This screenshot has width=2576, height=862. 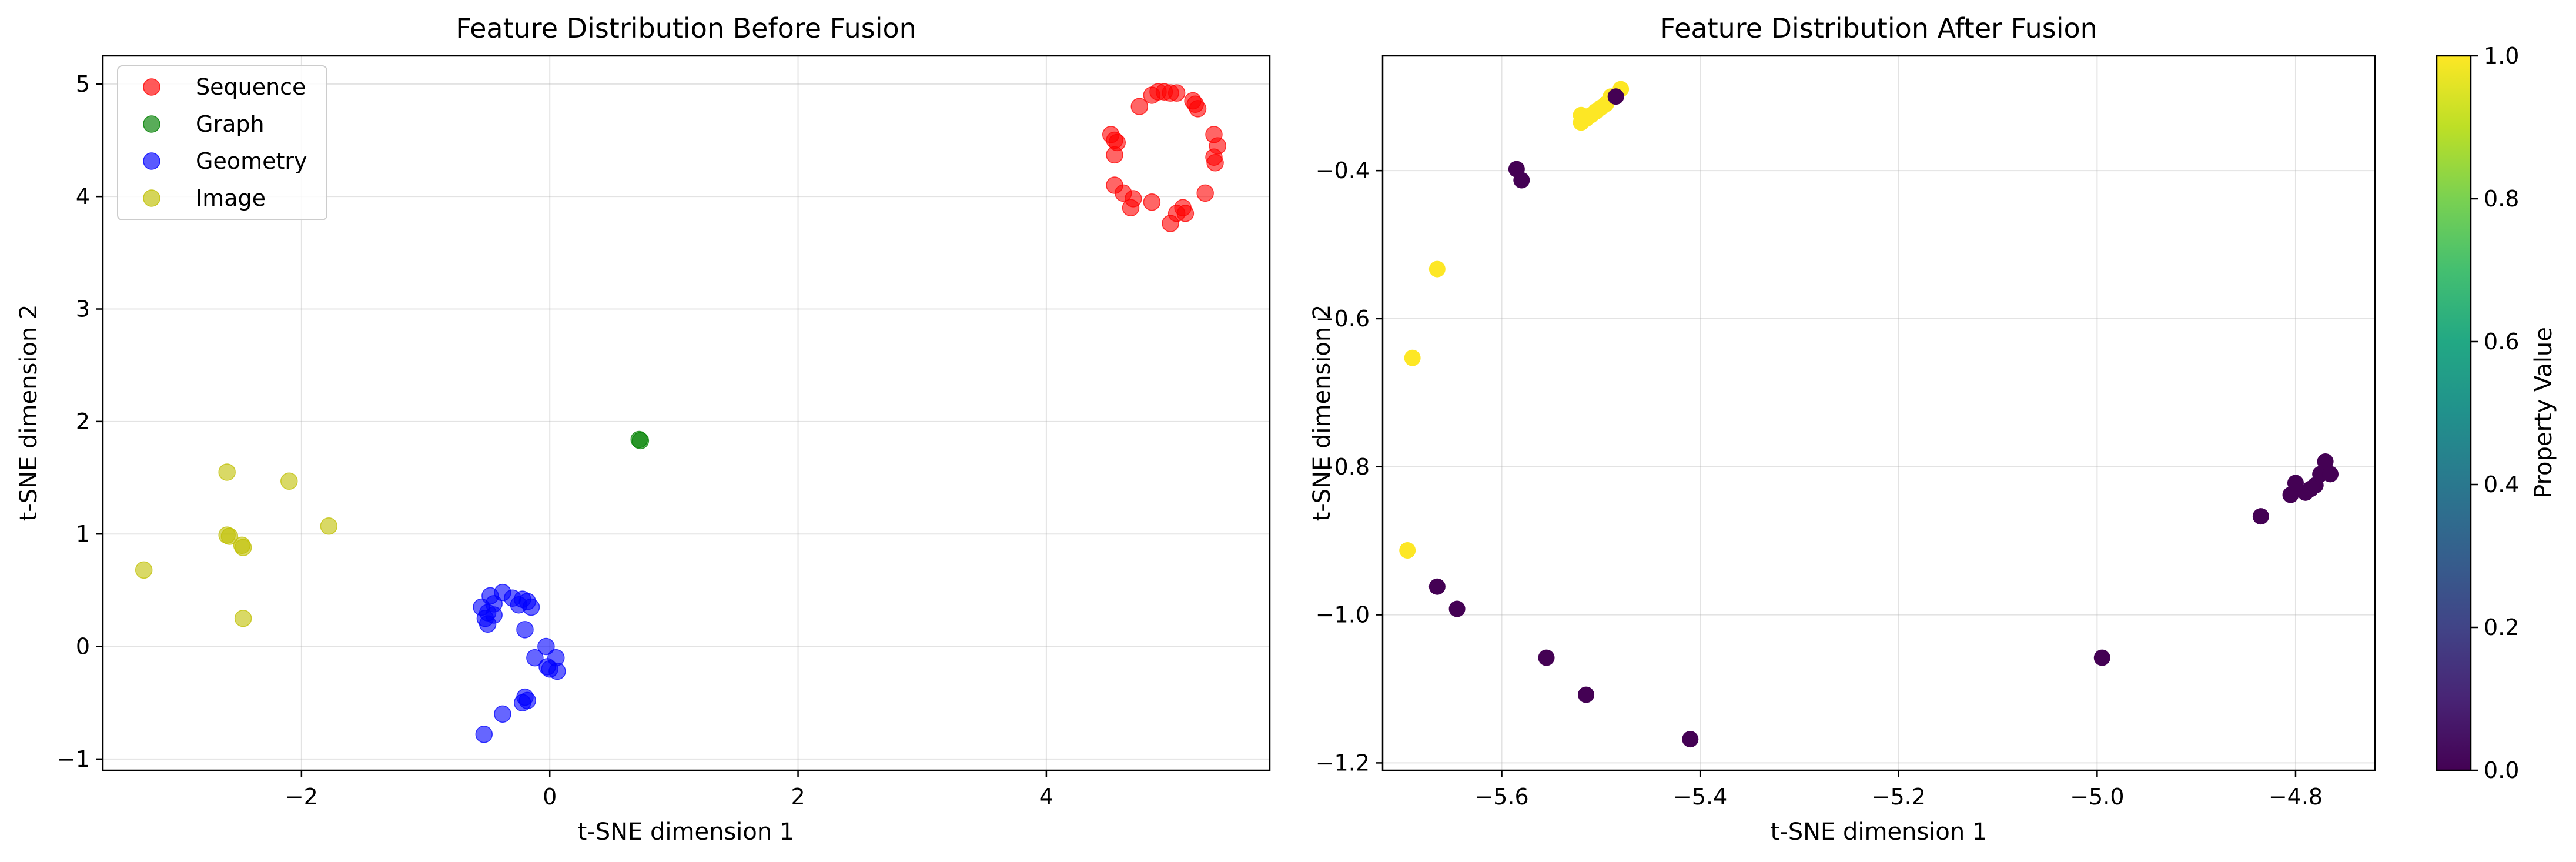 I want to click on x-tick-label: −2, so click(x=301, y=797).